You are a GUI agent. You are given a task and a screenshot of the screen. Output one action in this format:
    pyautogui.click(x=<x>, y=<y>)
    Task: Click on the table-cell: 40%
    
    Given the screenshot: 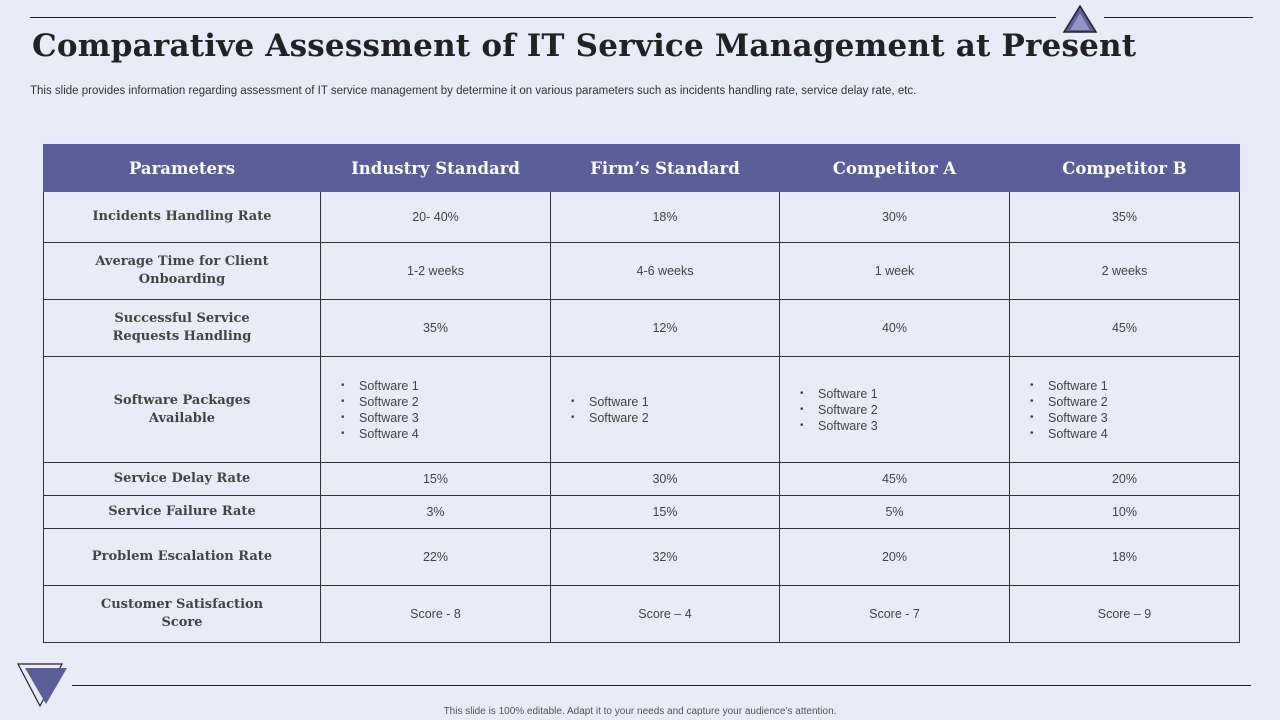 What is the action you would take?
    pyautogui.click(x=894, y=328)
    